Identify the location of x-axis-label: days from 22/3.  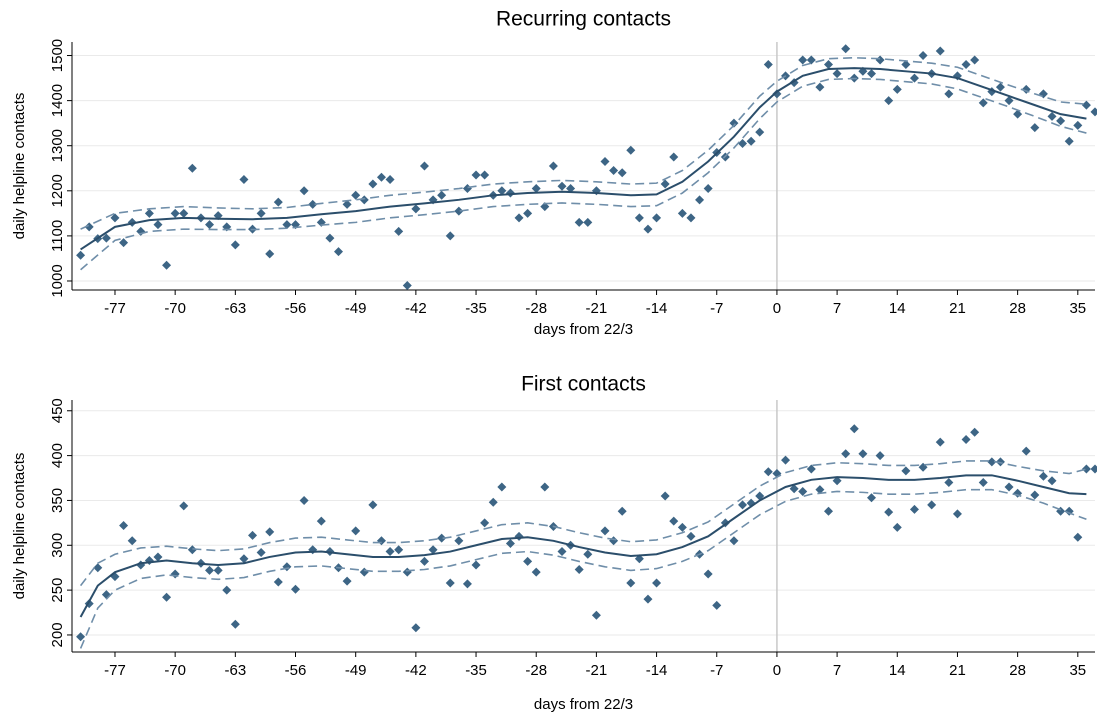
(583, 329).